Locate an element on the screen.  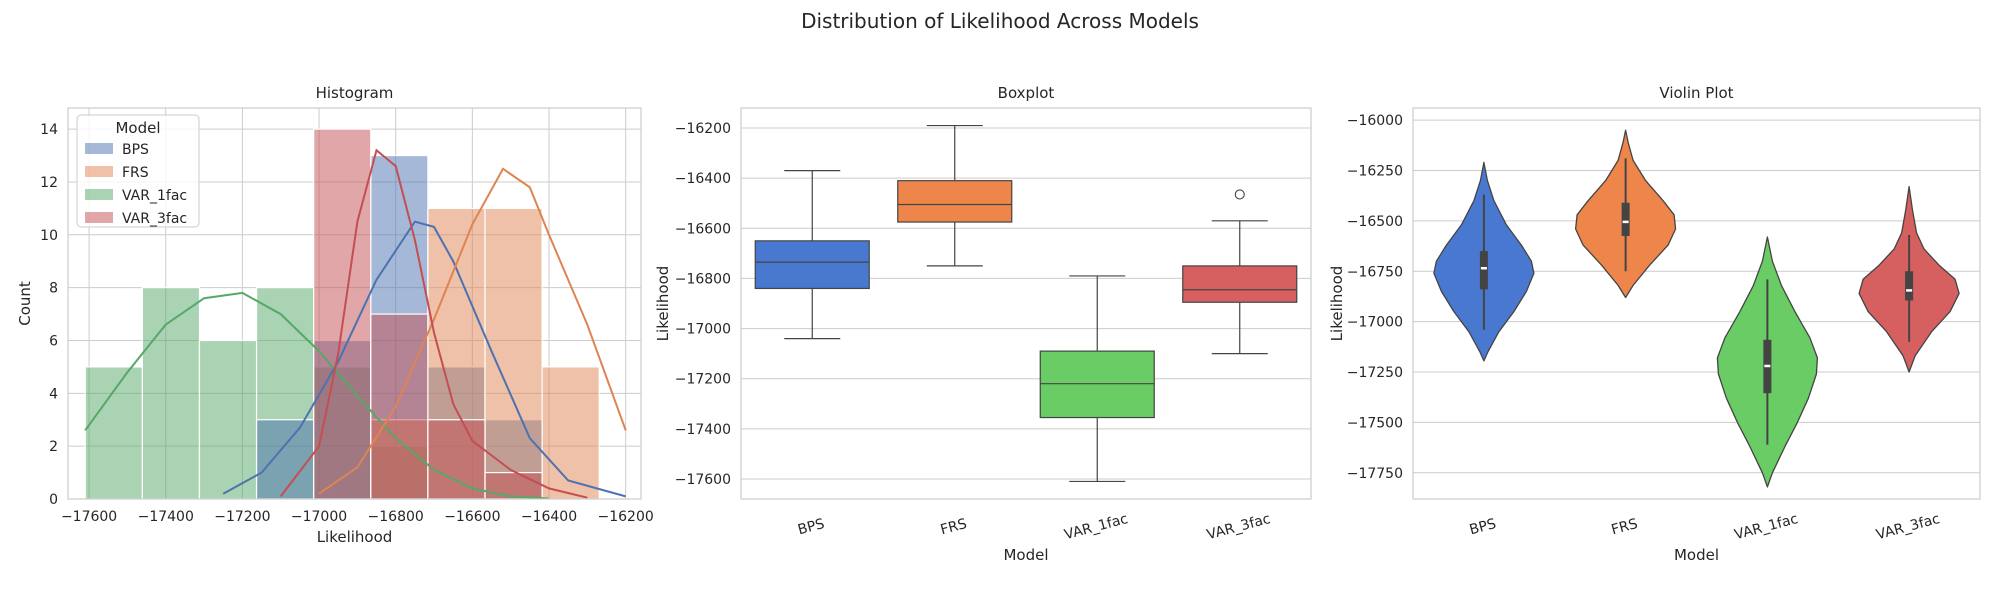
y-tick-label: −16250 is located at coordinates (1375, 171).